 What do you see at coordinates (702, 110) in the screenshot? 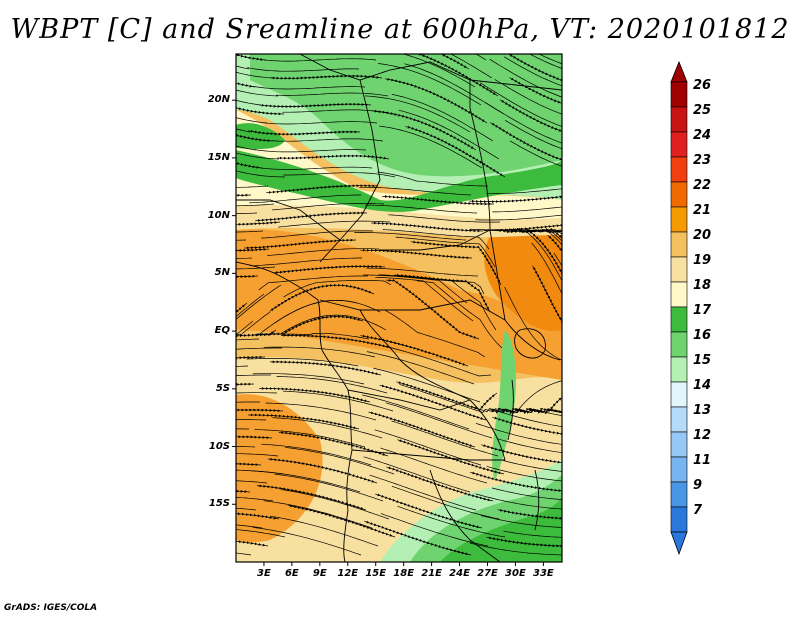
I see `colorbar-label: 25` at bounding box center [702, 110].